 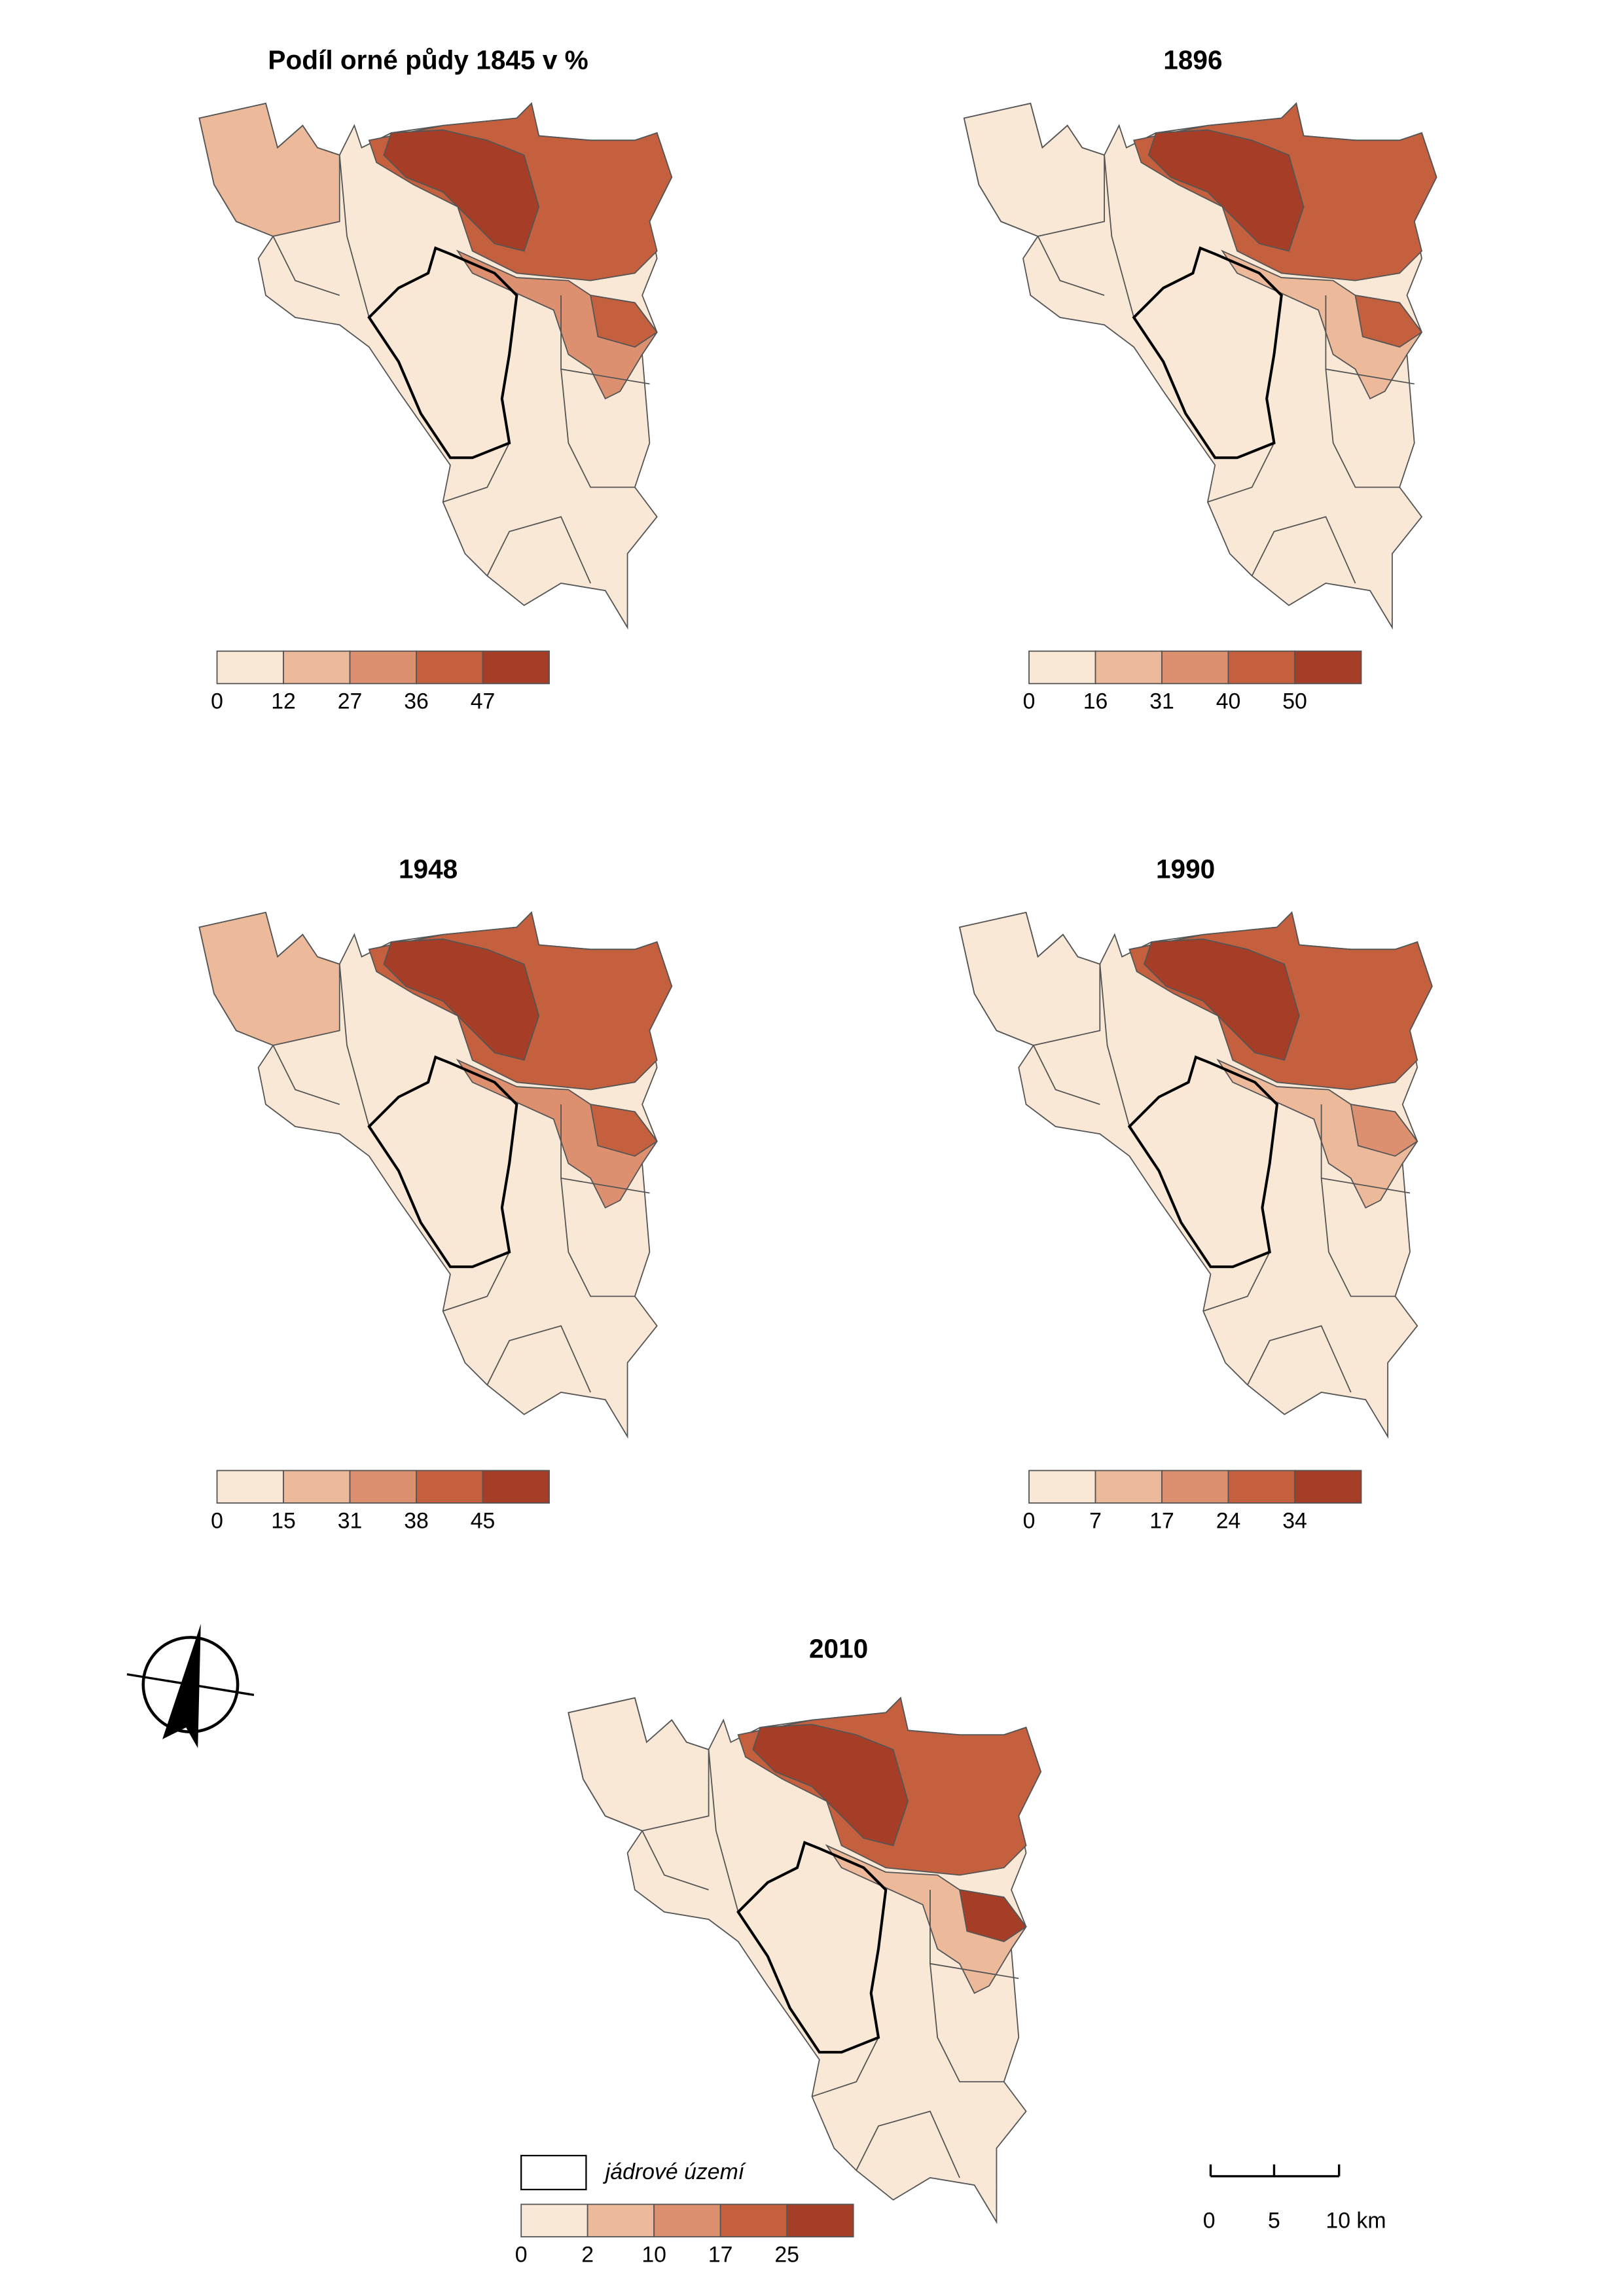 What do you see at coordinates (720, 2255) in the screenshot?
I see `legend-label: 17` at bounding box center [720, 2255].